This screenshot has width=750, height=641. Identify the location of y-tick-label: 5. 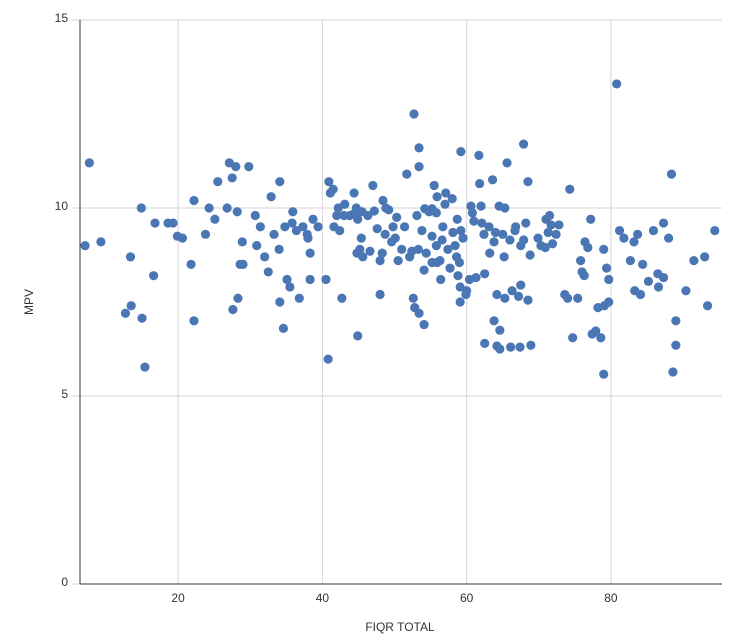
(64, 394).